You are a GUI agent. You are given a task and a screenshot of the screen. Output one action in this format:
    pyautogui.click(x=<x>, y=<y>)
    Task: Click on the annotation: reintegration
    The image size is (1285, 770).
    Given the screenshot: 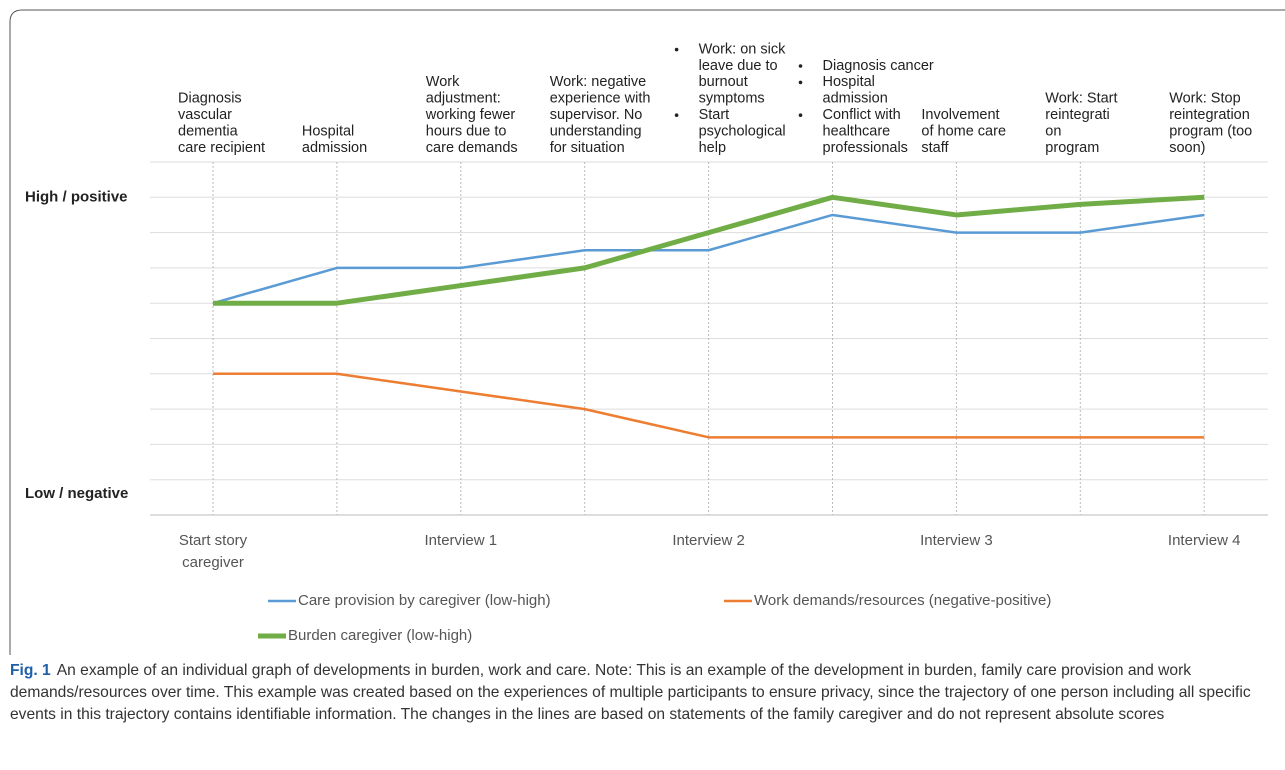 What is the action you would take?
    pyautogui.click(x=1209, y=115)
    